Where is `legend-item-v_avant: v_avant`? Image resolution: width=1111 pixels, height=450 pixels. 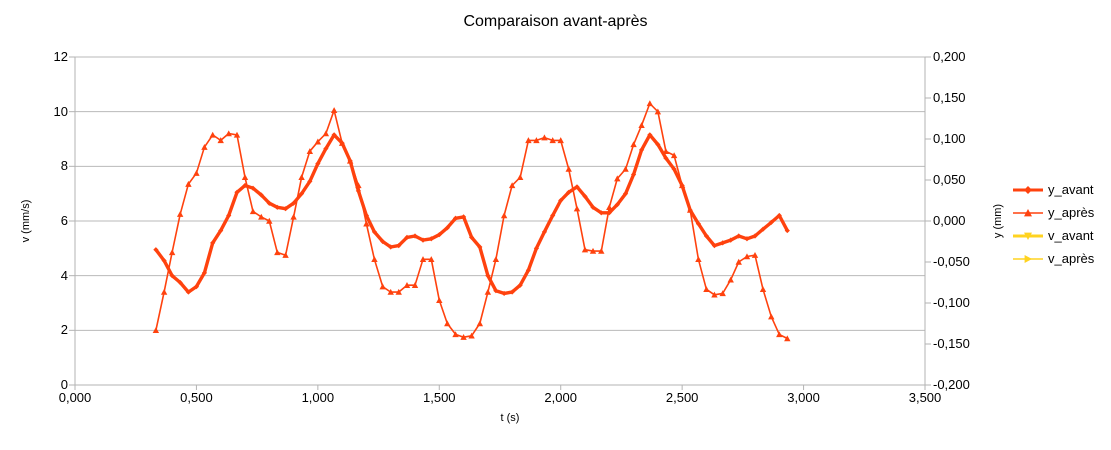
legend-item-v_avant: v_avant is located at coordinates (1053, 235).